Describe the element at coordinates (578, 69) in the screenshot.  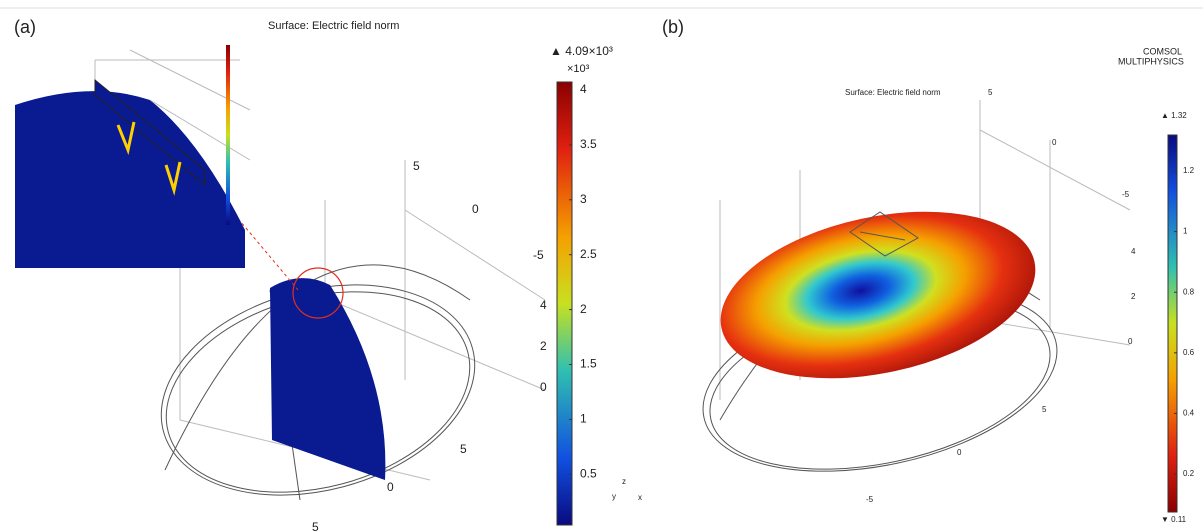
I see `colorbar-unit: ×10³` at that location.